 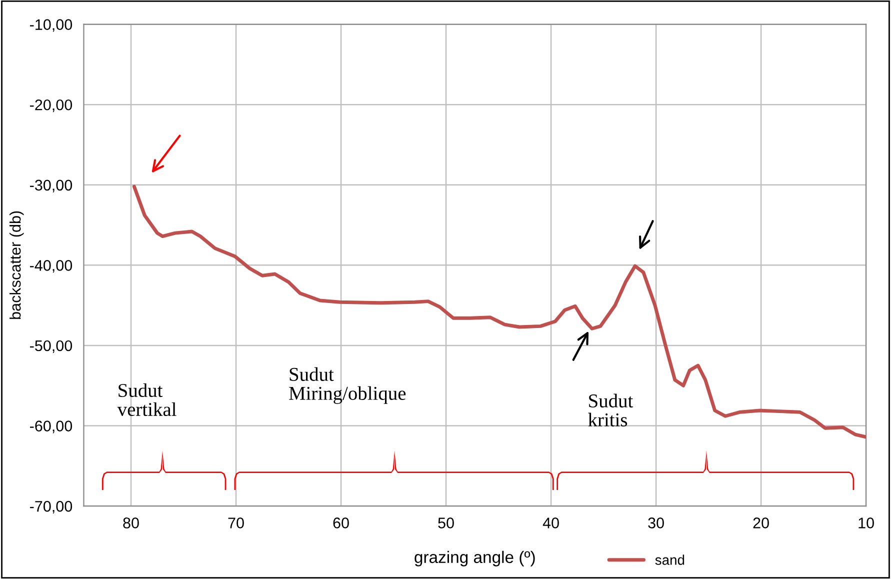 What do you see at coordinates (51, 186) in the screenshot?
I see `y-tick-label: -30,00` at bounding box center [51, 186].